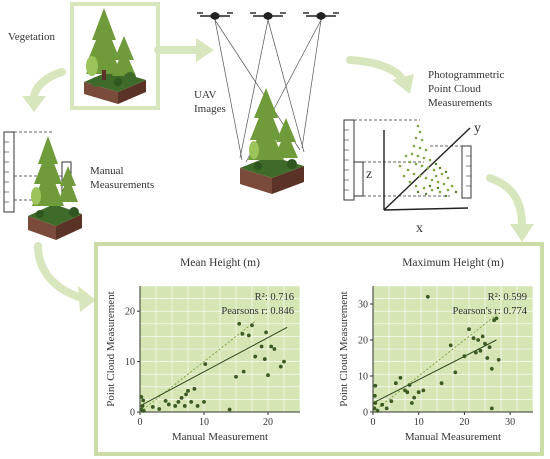 The image size is (550, 459). I want to click on mean-y-tick-label: 0, so click(132, 413).